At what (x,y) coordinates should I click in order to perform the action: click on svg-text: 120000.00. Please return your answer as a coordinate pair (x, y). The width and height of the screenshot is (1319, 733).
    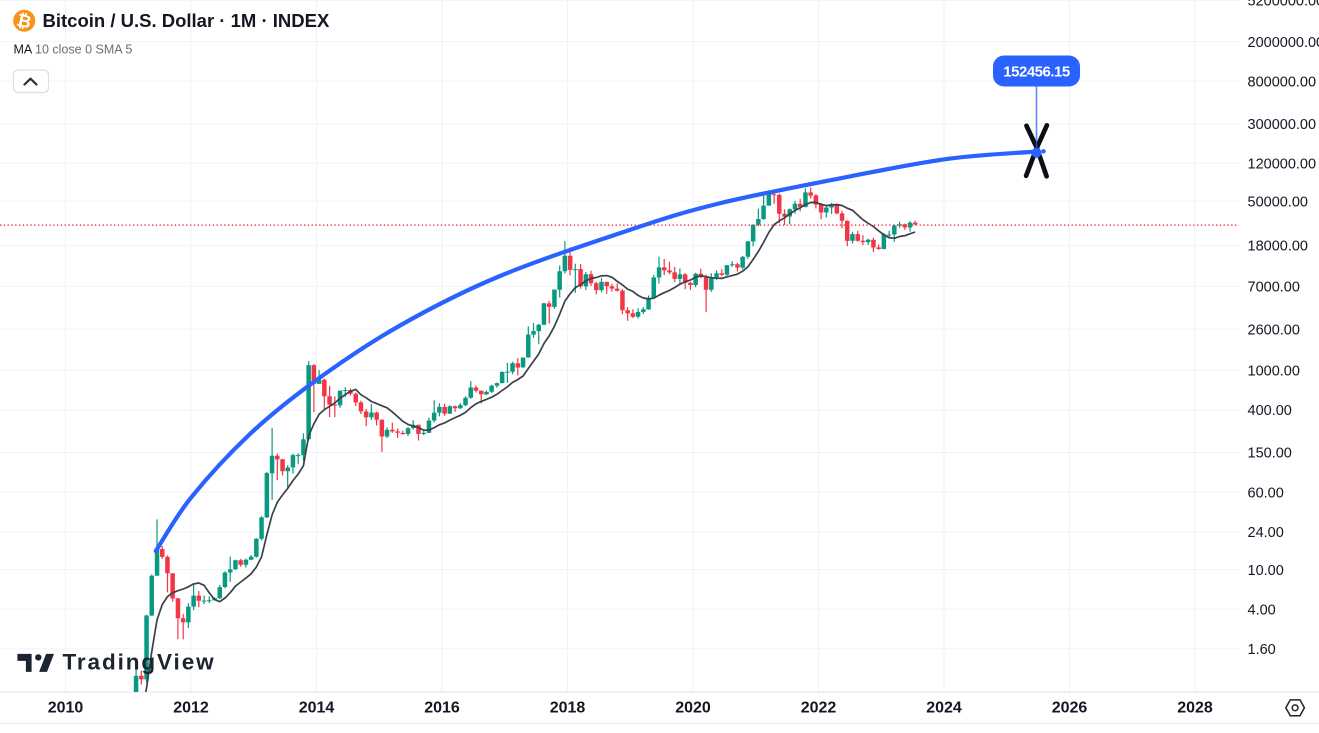
    Looking at the image, I should click on (1282, 165).